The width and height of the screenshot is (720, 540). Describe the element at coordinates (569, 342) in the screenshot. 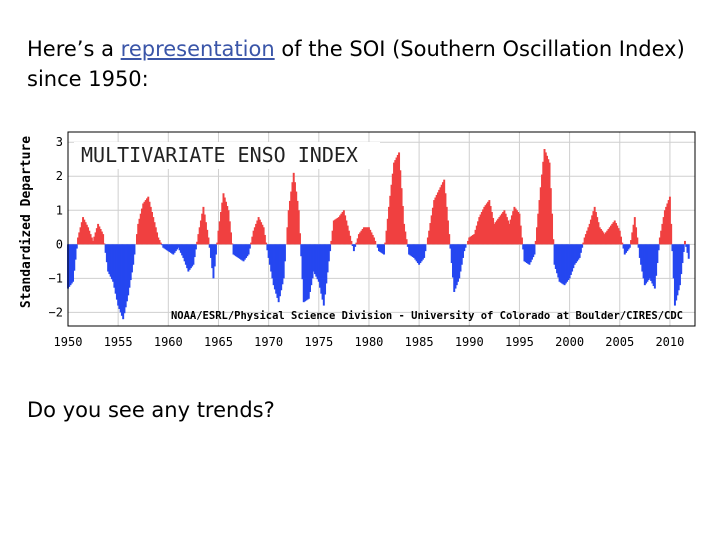

I see `x-tick-label: 2000` at that location.